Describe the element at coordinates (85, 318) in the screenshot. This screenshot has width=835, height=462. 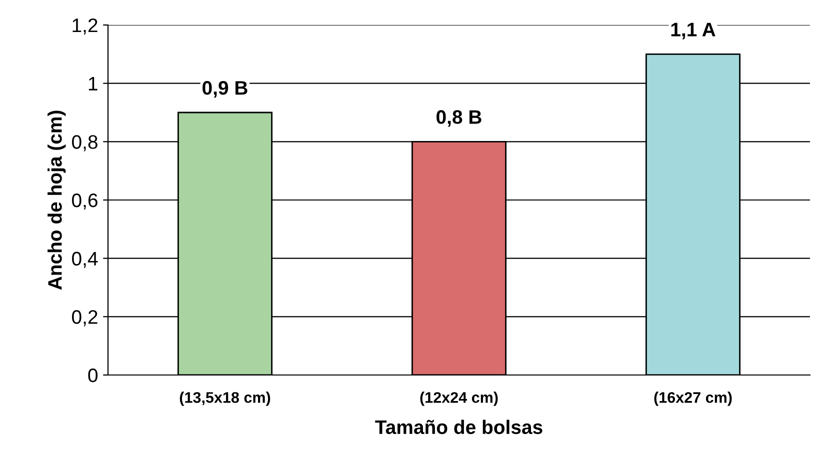
I see `y-tick-label: 0,2` at that location.